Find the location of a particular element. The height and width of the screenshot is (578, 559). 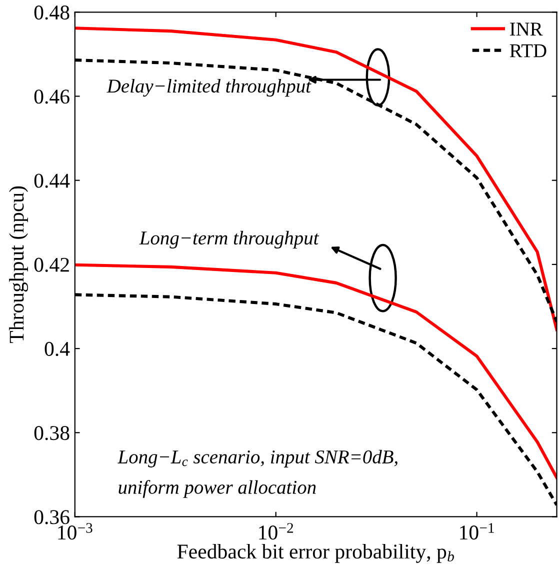

x-axis-title: Feedback bit error probability, p$_{b}$ is located at coordinates (315, 553).